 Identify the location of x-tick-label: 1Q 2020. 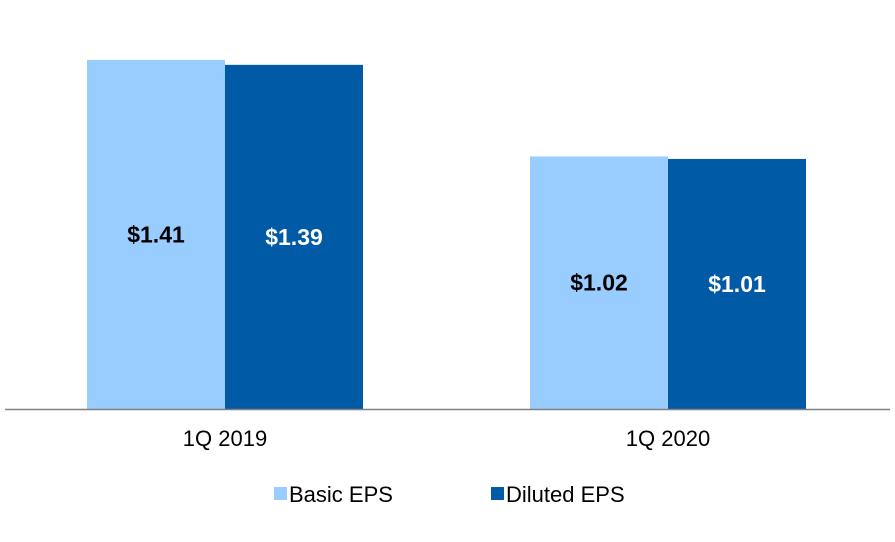
(668, 438).